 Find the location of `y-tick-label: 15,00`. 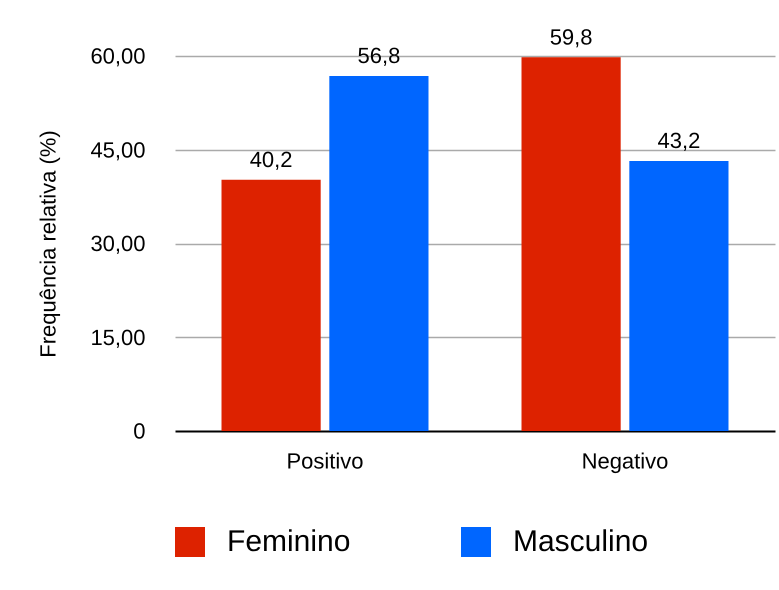

y-tick-label: 15,00 is located at coordinates (118, 337).